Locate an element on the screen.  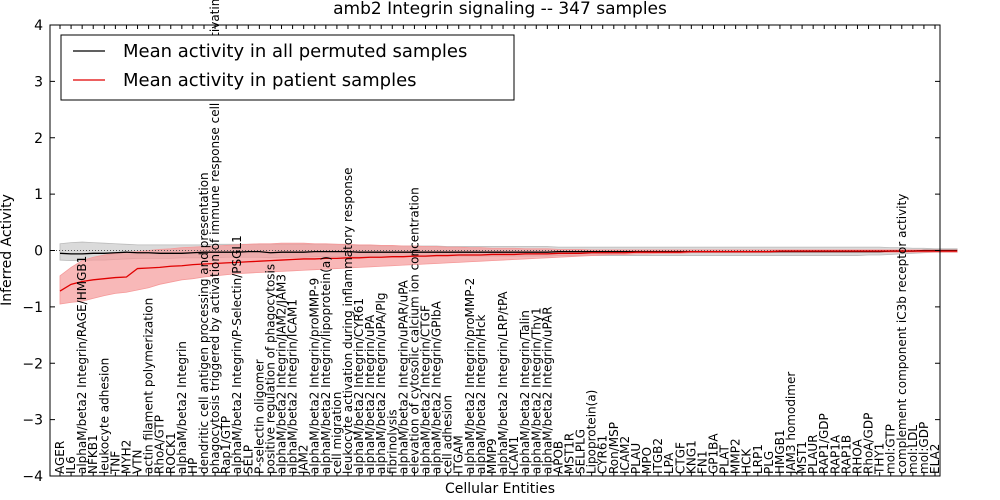
confidence-bands is located at coordinates (508, 273).